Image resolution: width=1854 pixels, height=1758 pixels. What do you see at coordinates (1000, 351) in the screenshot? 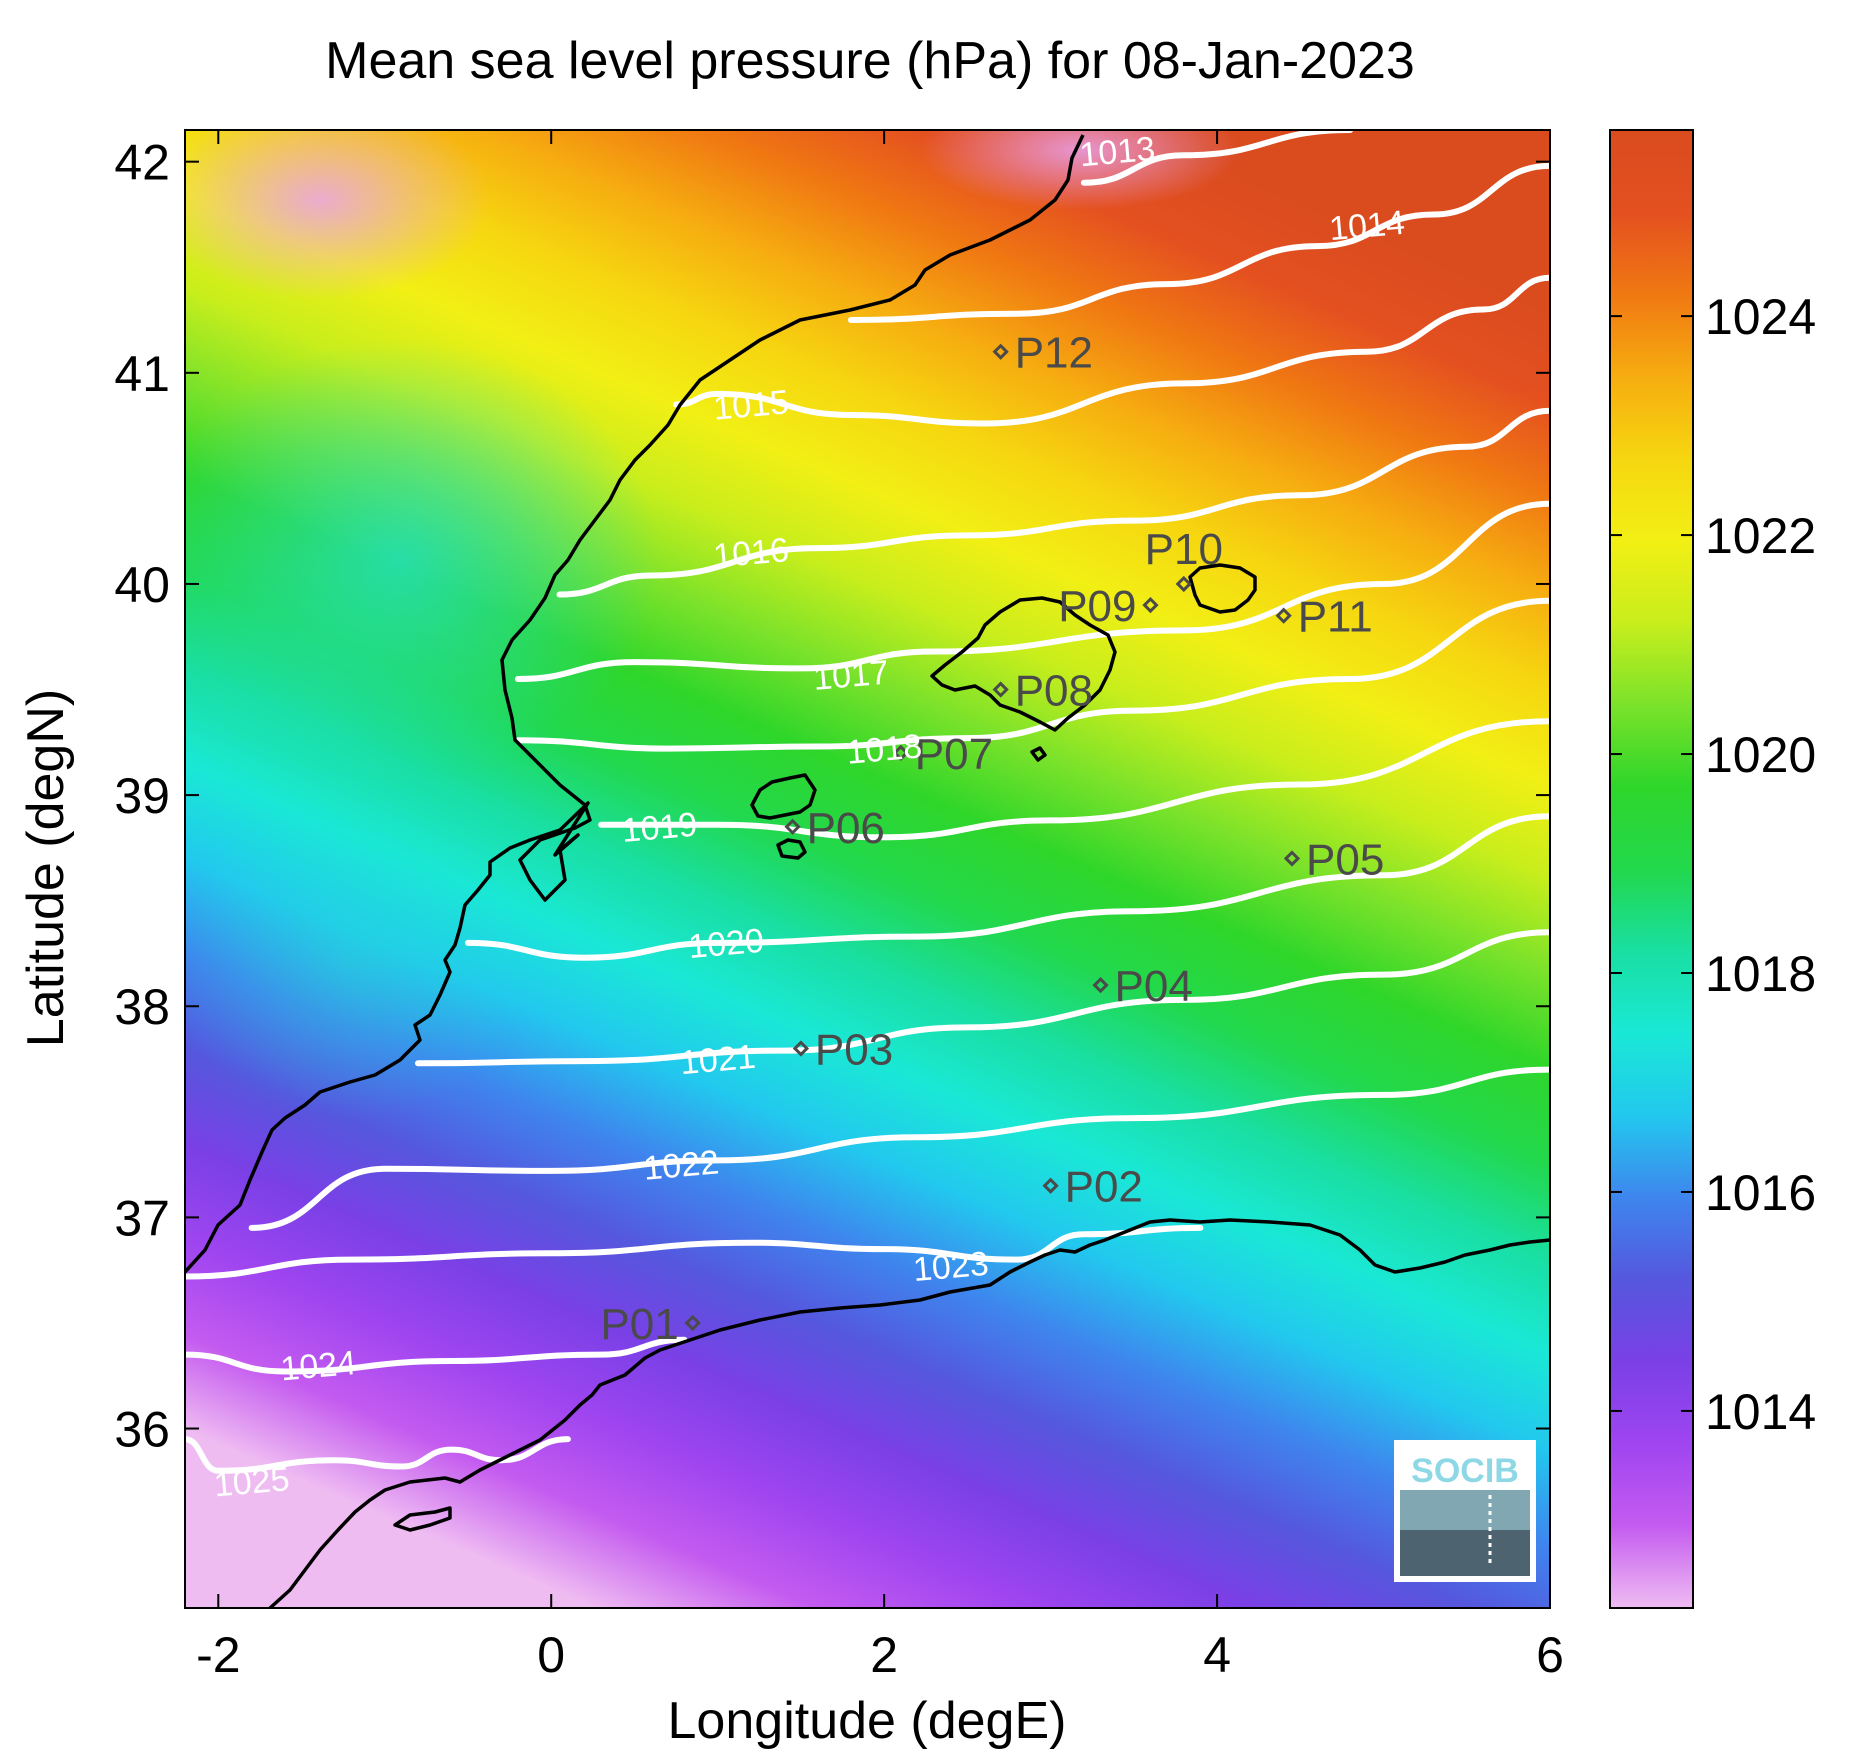
I see `station-marker-p12` at bounding box center [1000, 351].